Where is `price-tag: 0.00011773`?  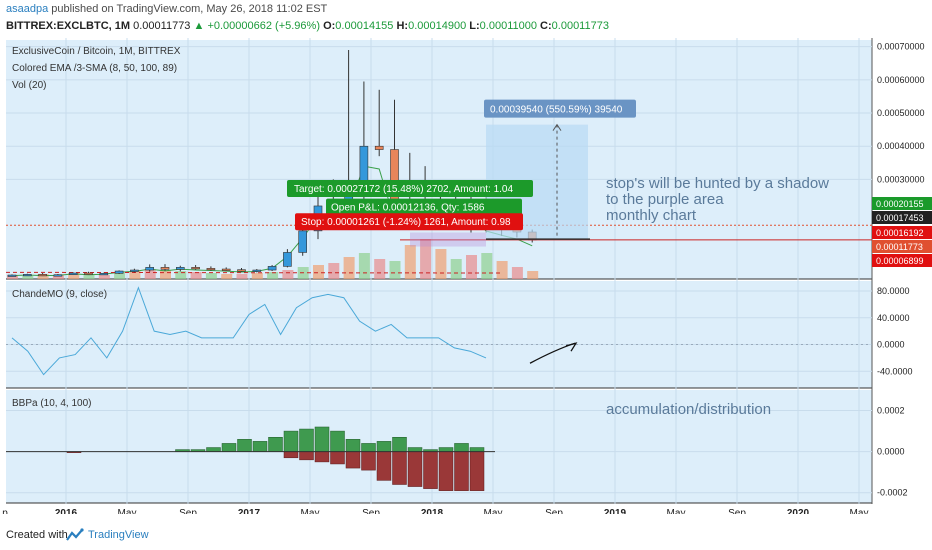 price-tag: 0.00011773 is located at coordinates (899, 247).